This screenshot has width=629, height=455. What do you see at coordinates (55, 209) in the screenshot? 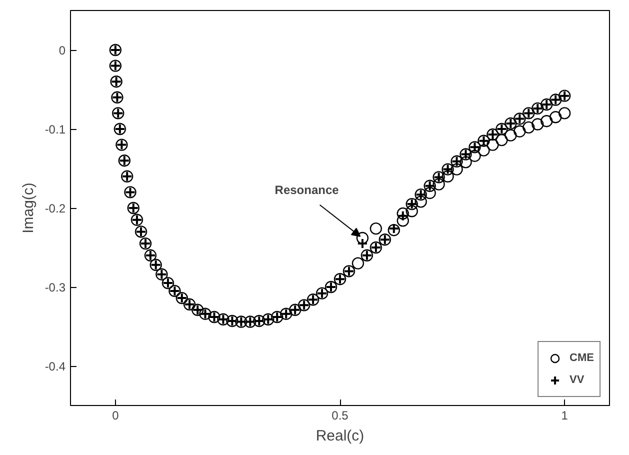
I see `y-tick-label: -0.2` at bounding box center [55, 209].